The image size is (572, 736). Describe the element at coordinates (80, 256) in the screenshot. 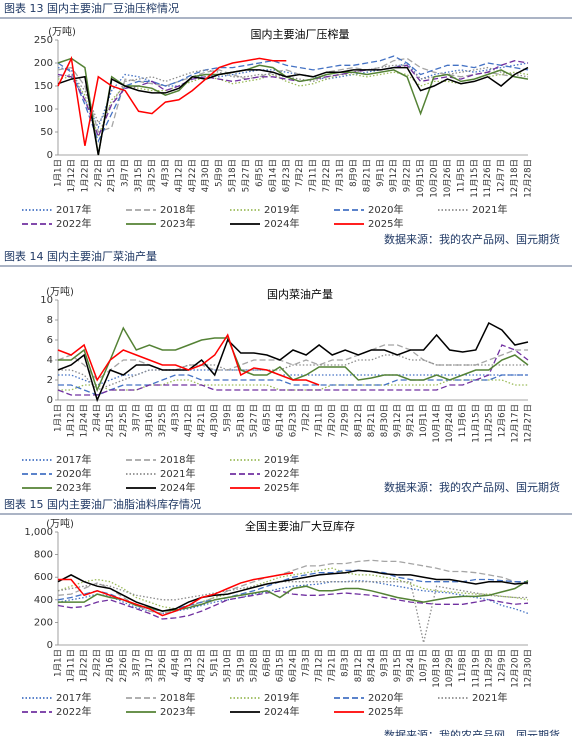

I see `figure-caption: 图表 14 国内主要油厂菜油产量` at that location.